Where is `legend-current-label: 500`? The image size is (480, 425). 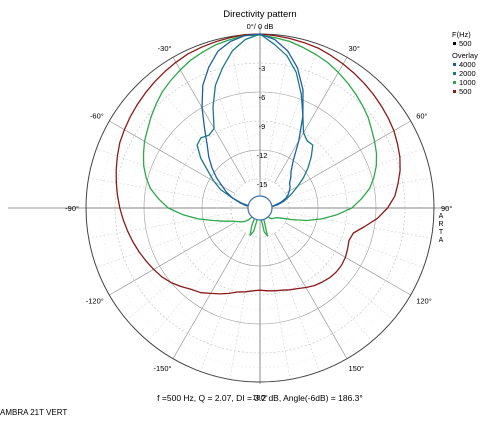
legend-current-label: 500 is located at coordinates (465, 43).